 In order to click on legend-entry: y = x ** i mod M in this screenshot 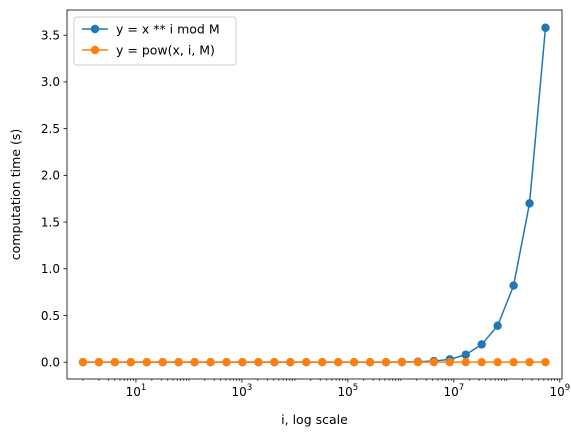, I will do `click(151, 29)`.